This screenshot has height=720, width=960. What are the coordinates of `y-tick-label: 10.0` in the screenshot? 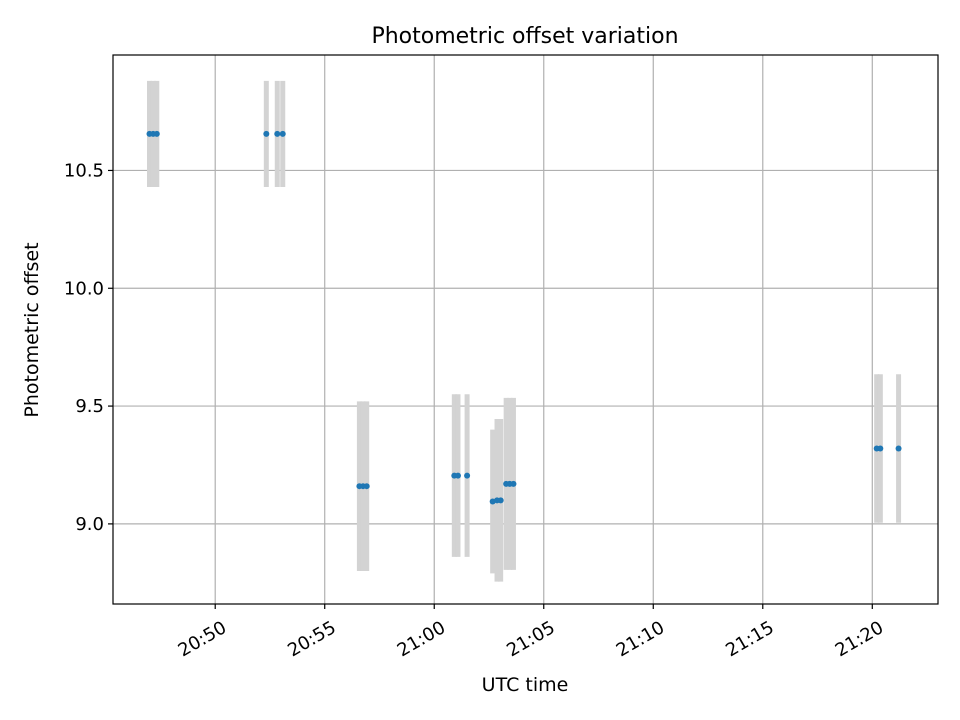 It's located at (84, 288).